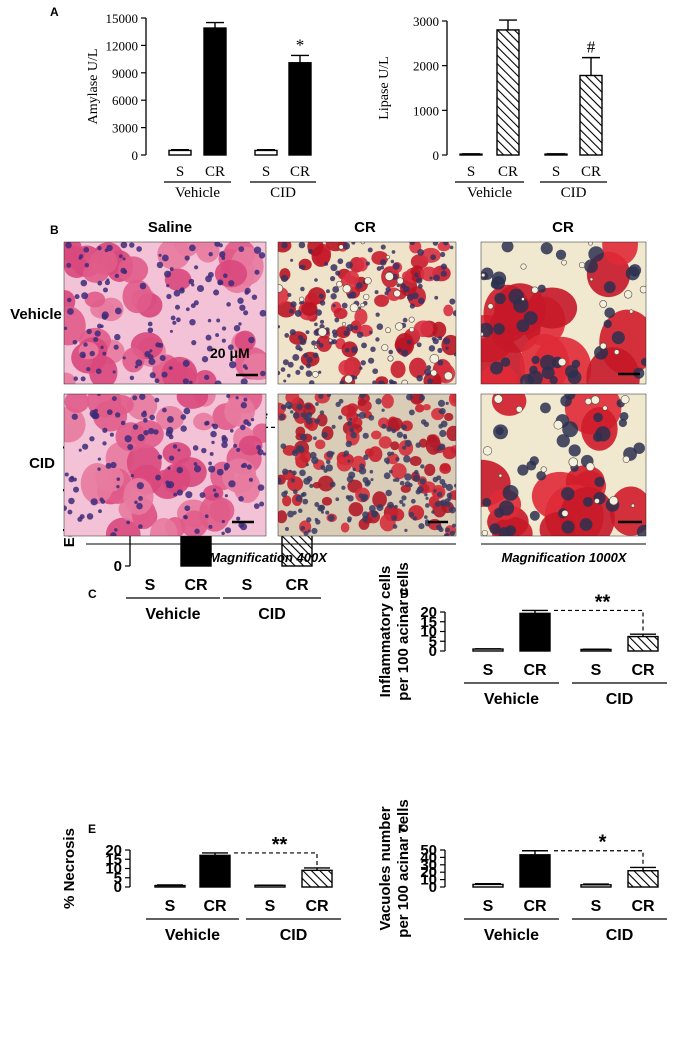 This screenshot has height=1062, width=680. Describe the element at coordinates (125, 100) in the screenshot. I see `y-tick-label-a: 6000` at that location.